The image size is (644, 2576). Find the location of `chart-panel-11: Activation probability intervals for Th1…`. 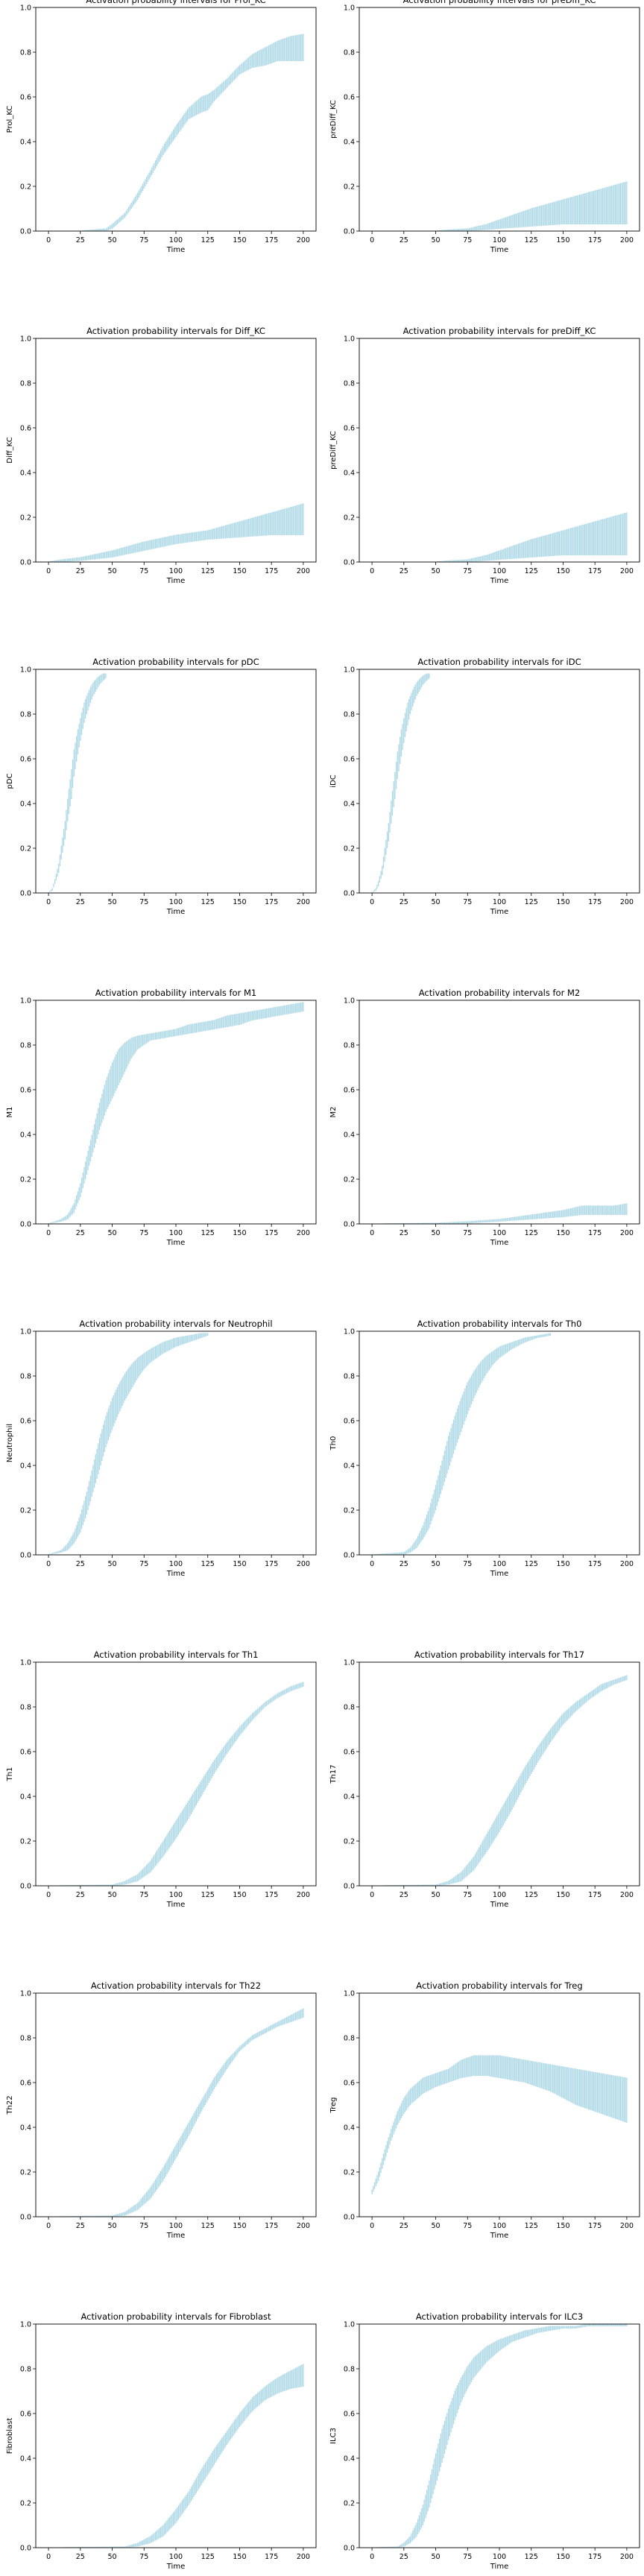

chart-panel-11: Activation probability intervals for Th1… is located at coordinates (161, 1780).